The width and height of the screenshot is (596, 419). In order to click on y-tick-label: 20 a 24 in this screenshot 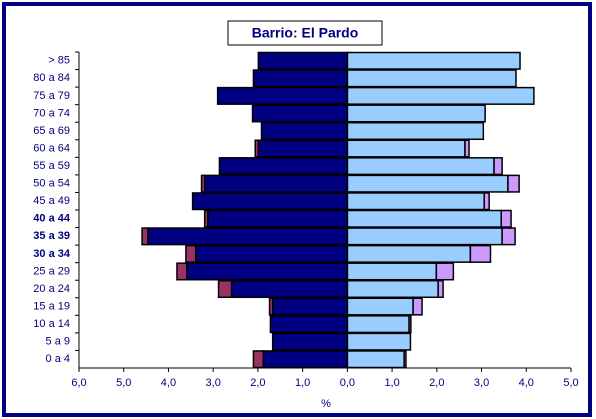, I will do `click(51, 289)`.